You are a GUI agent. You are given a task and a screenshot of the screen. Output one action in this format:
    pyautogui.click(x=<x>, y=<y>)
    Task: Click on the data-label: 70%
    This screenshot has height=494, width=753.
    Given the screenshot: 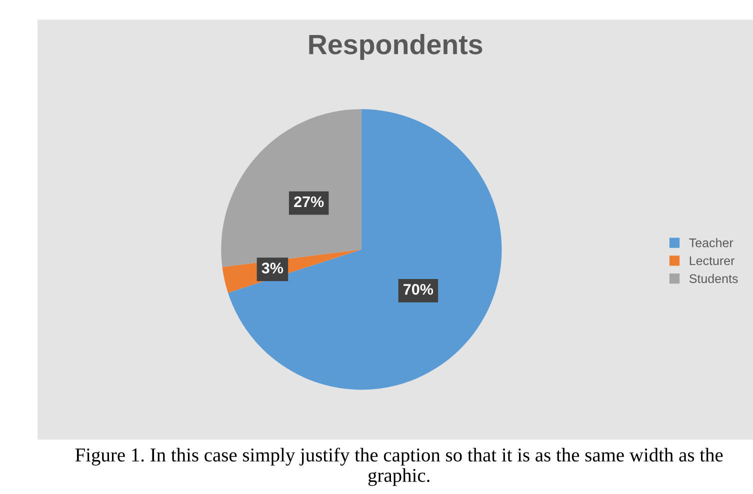 What is the action you would take?
    pyautogui.click(x=419, y=289)
    